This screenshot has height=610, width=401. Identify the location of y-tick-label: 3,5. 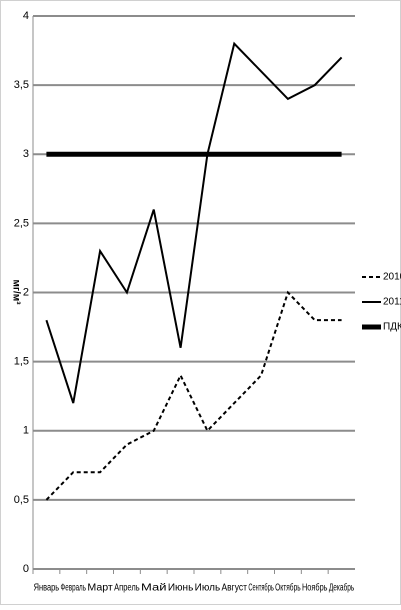
(21, 85).